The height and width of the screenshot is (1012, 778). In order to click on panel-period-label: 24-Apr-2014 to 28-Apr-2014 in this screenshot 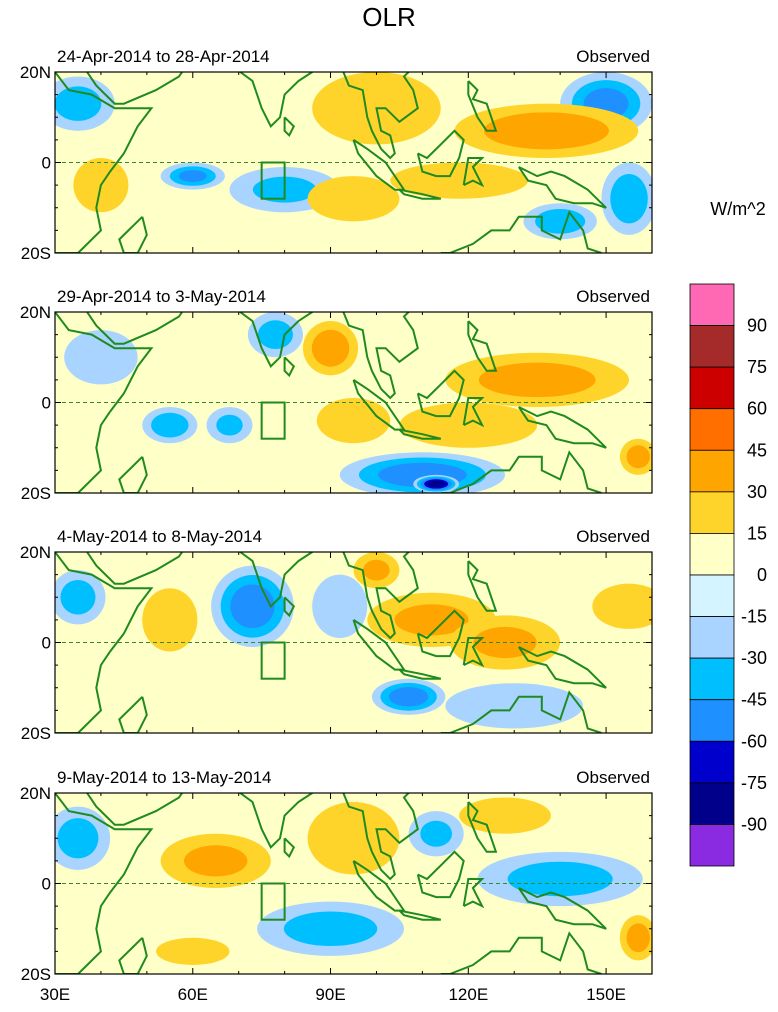, I will do `click(163, 56)`.